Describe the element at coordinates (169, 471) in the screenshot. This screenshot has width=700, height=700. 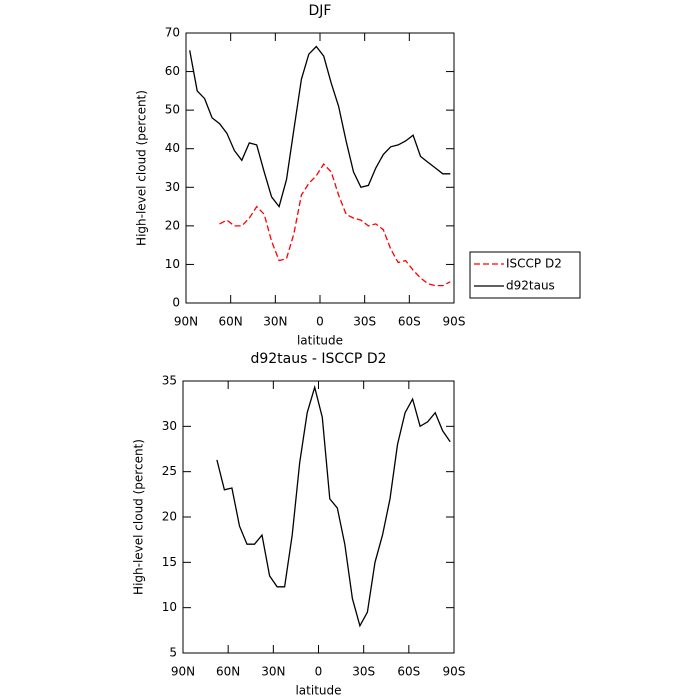
I see `y-tick-label: 25` at that location.